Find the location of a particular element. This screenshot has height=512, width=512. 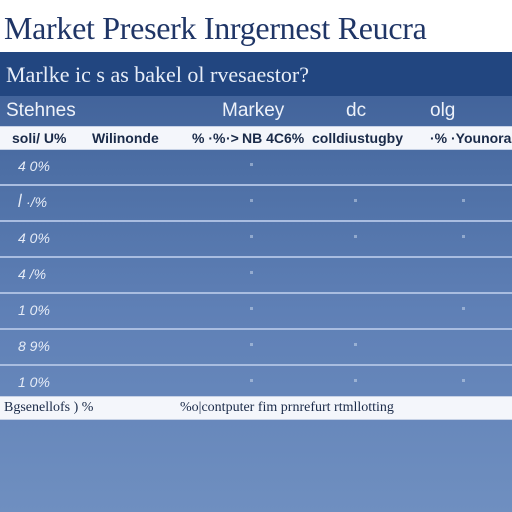

column-header-row: Stehnes Markey dc olg is located at coordinates (256, 113).